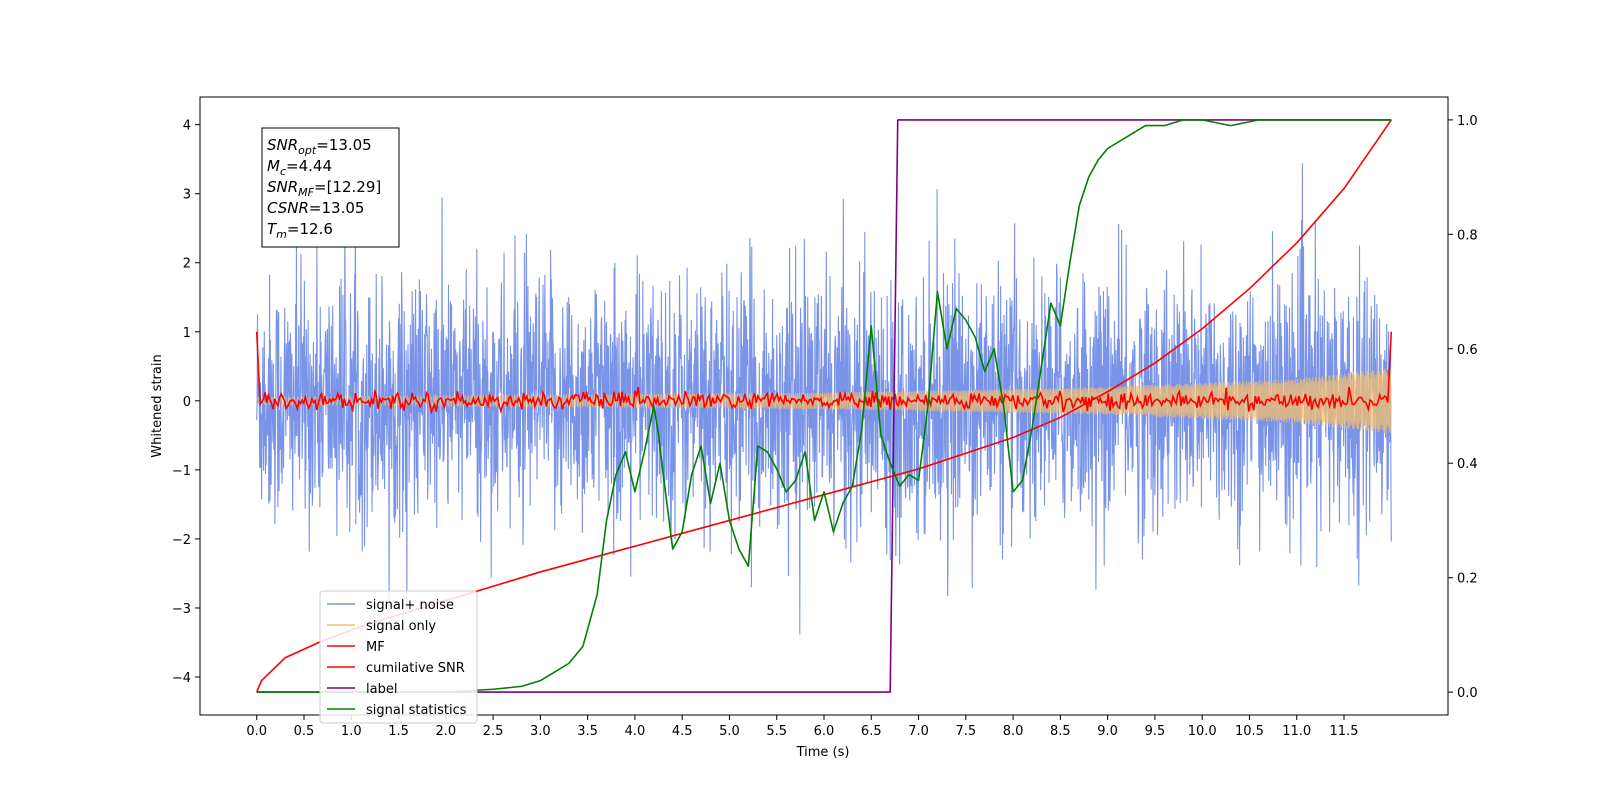  Describe the element at coordinates (415, 668) in the screenshot. I see `legend-entry: cumilative SNR` at that location.